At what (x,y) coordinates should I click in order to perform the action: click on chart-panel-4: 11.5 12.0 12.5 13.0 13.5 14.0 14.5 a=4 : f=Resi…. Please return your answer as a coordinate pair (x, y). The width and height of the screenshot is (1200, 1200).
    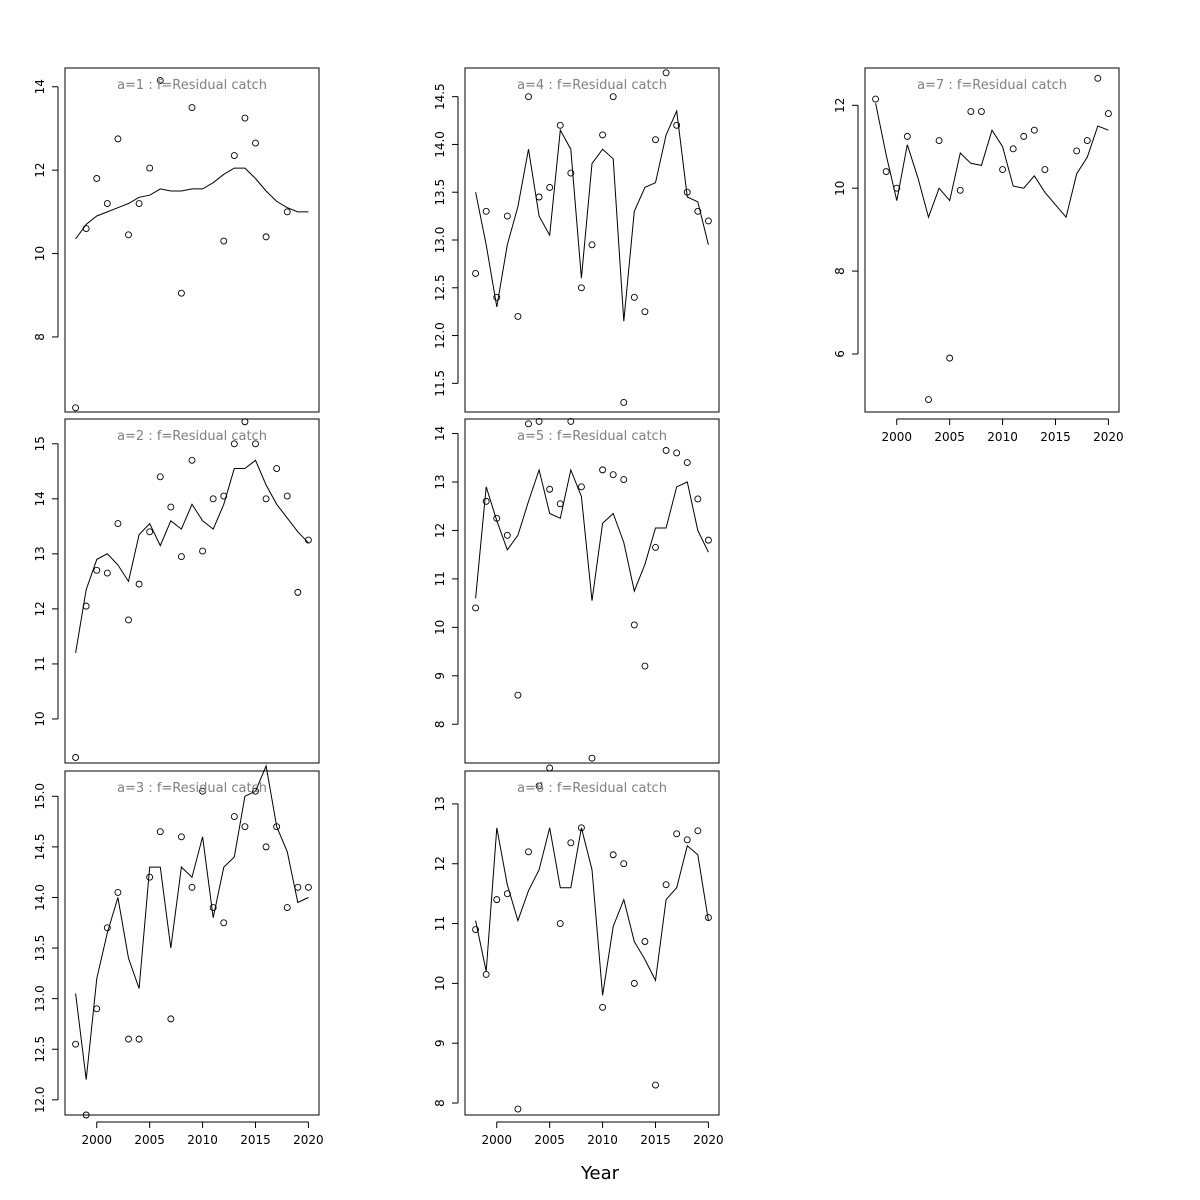
    Looking at the image, I should click on (576, 240).